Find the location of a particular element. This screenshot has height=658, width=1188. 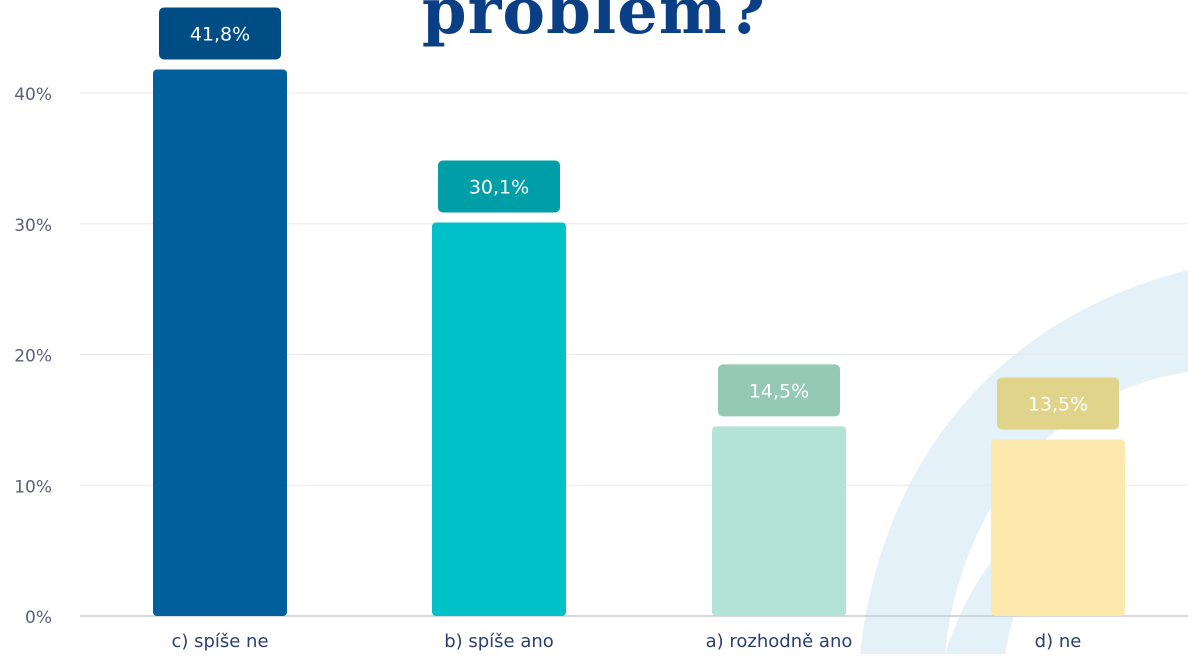

x-category-label: d) ne is located at coordinates (1058, 641).